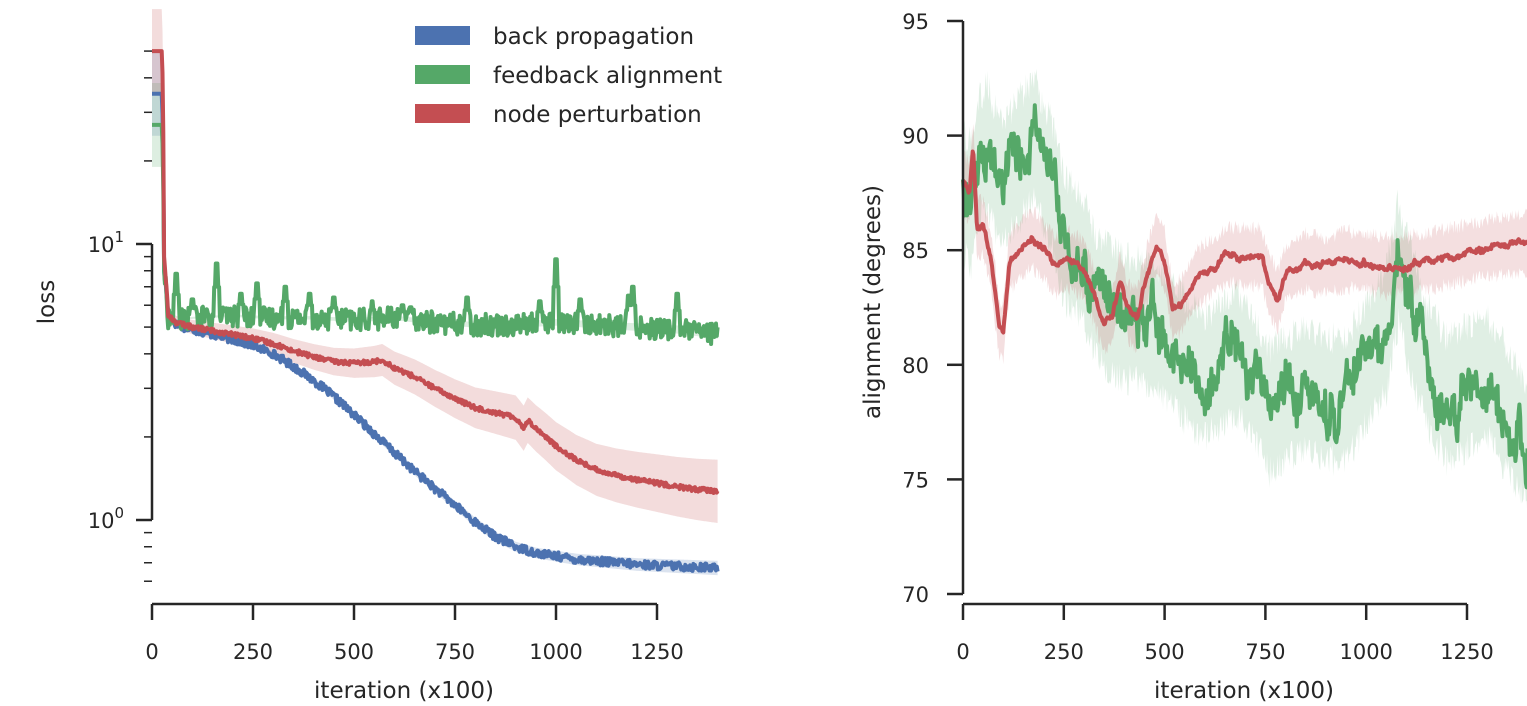 Image resolution: width=1527 pixels, height=706 pixels. What do you see at coordinates (915, 366) in the screenshot?
I see `right-y-tick-label: 80` at bounding box center [915, 366].